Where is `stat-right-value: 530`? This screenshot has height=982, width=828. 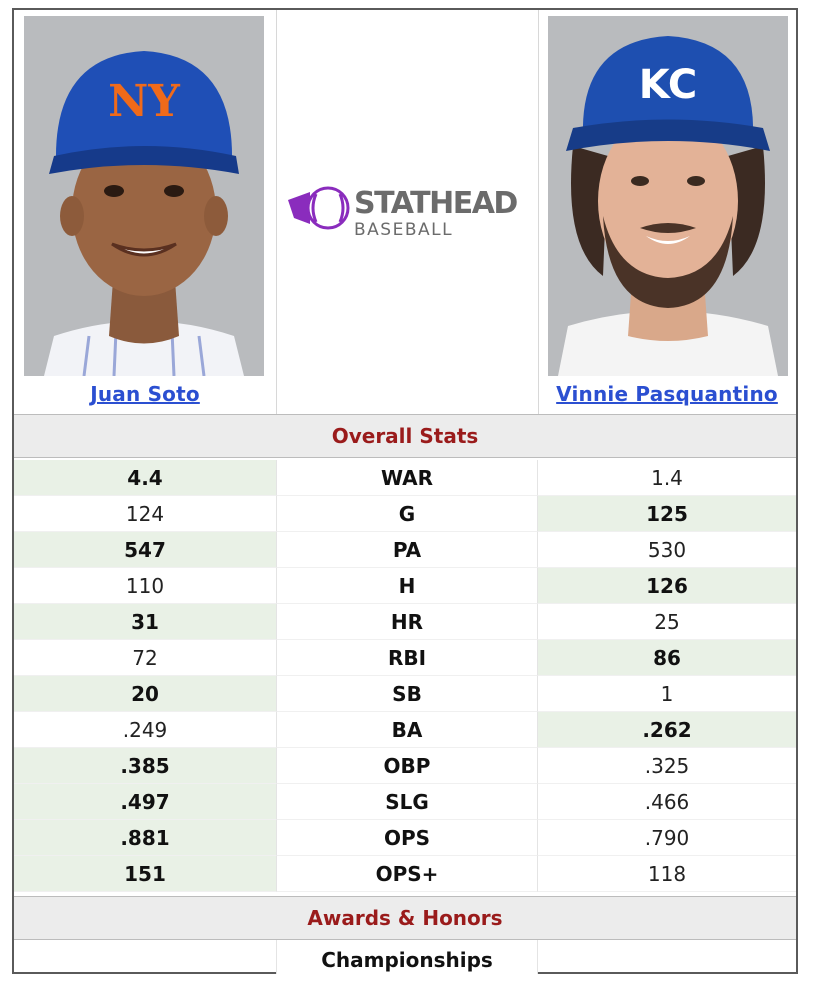 stat-right-value: 530 is located at coordinates (667, 550).